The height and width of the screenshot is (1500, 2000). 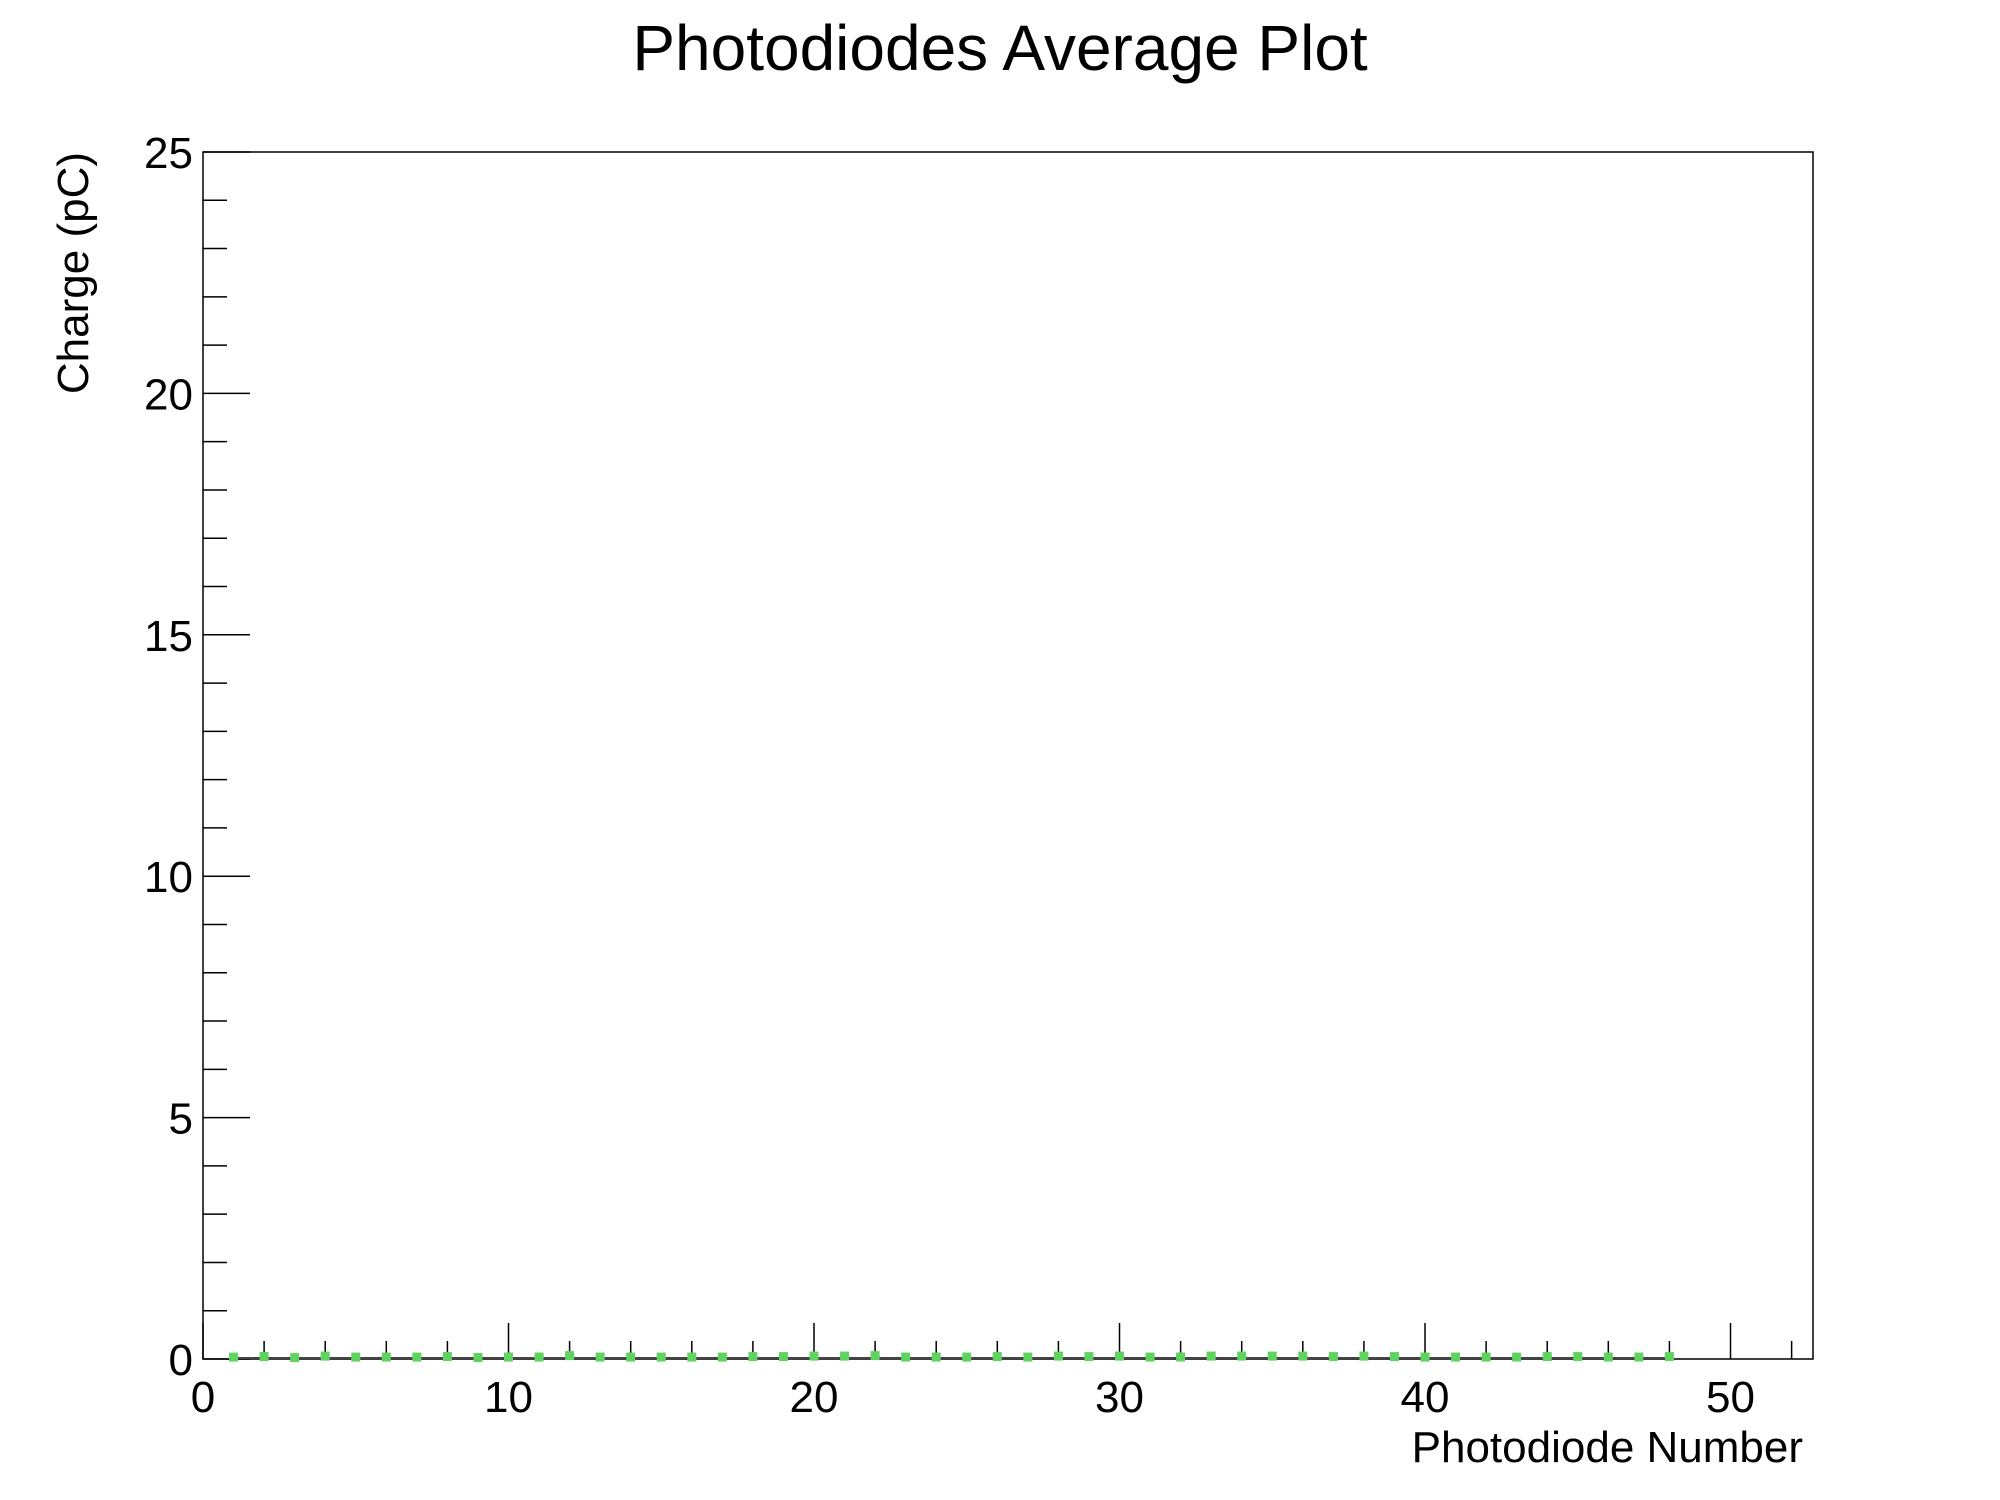 I want to click on y-axis-ticks, so click(x=226, y=755).